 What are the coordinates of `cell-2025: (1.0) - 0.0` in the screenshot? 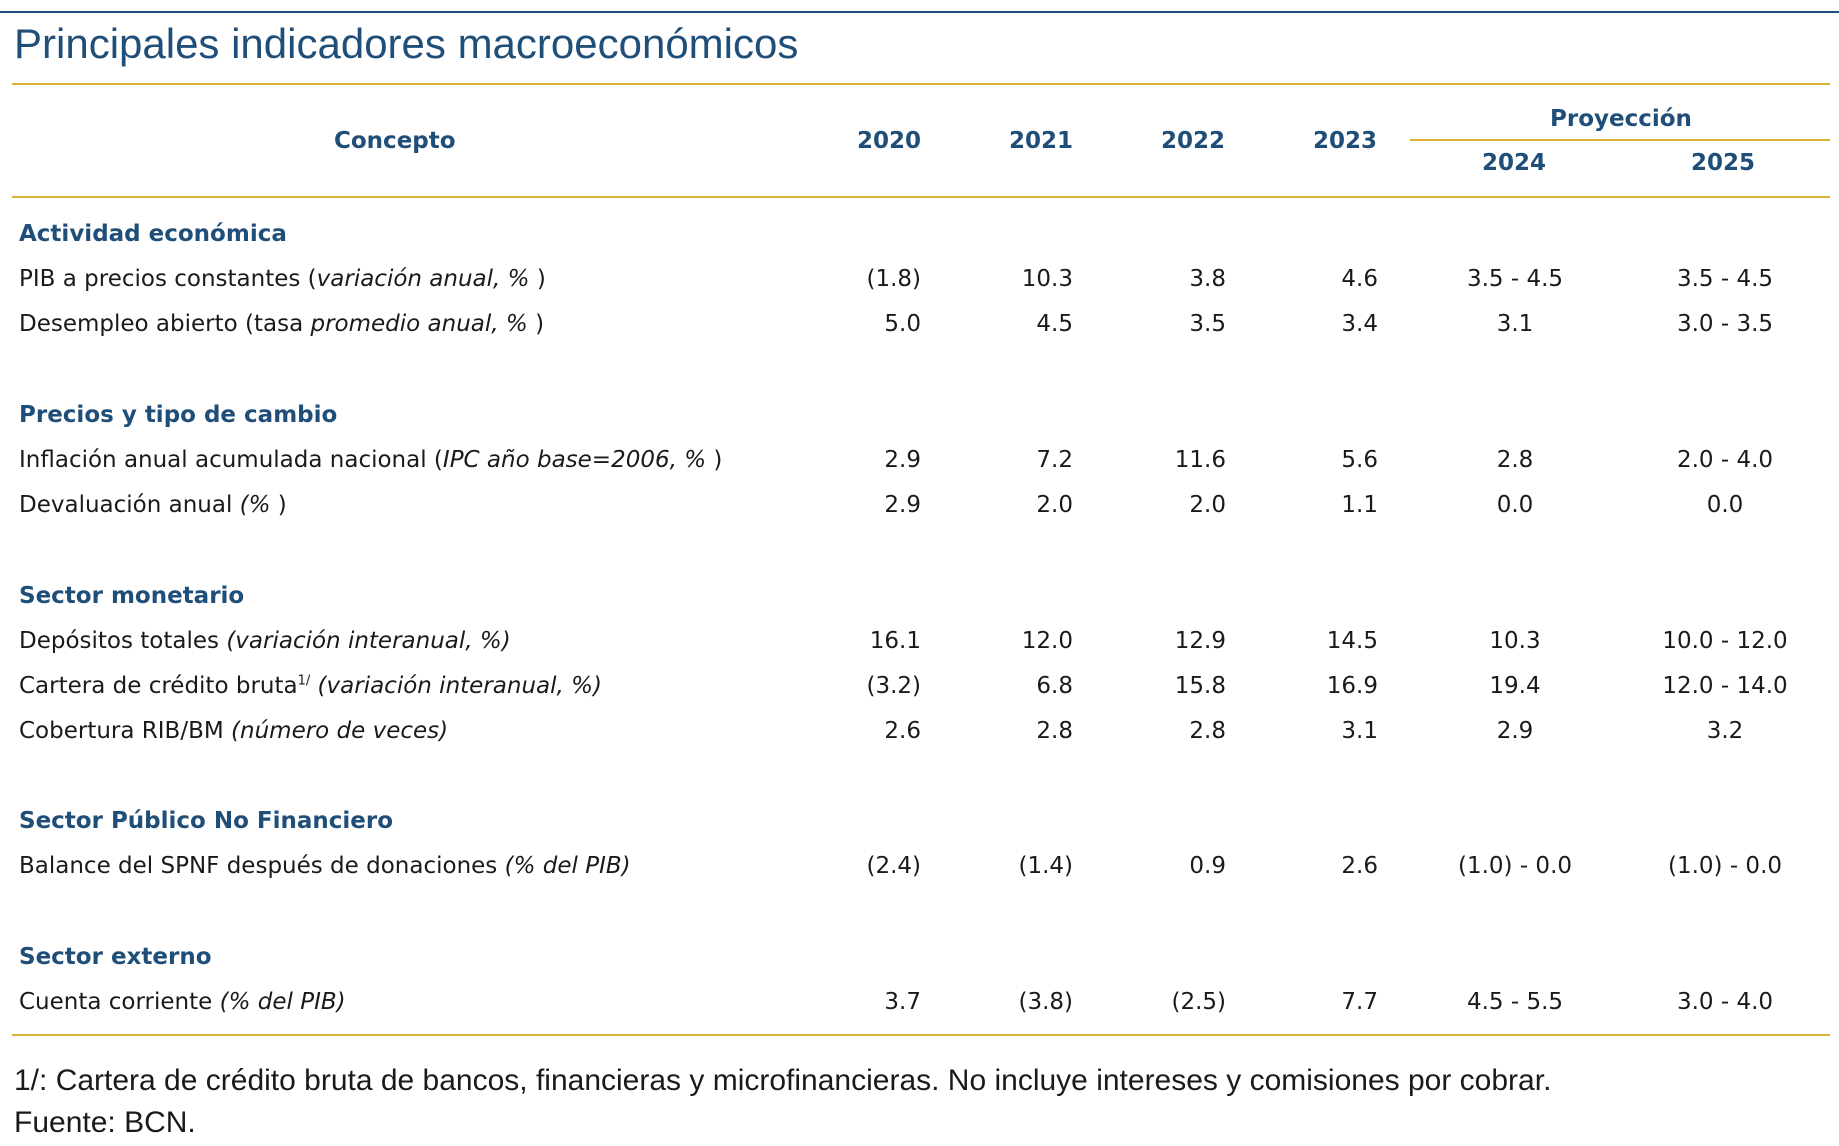 It's located at (1725, 866).